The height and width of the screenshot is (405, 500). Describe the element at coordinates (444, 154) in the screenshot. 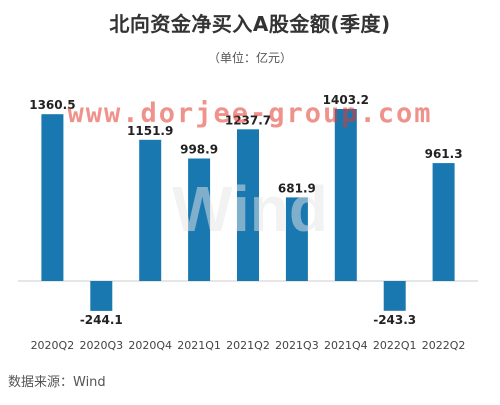

I see `value-label-2022Q2: 961.3` at that location.